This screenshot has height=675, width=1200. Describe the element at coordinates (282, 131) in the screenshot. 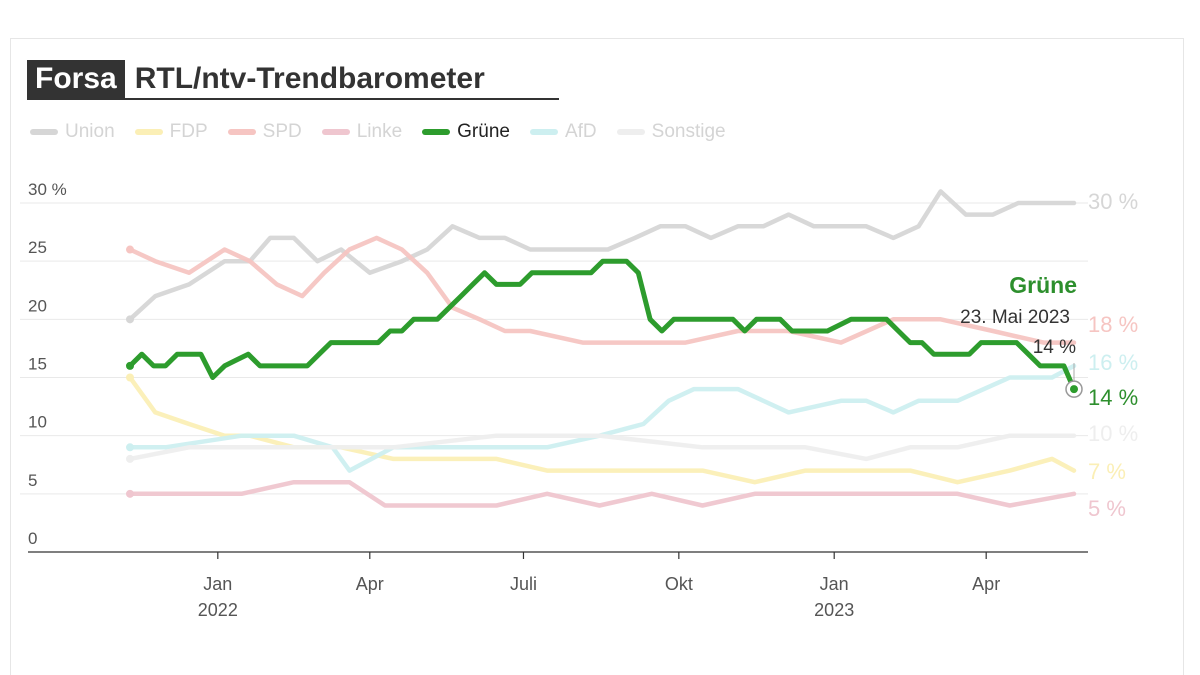

I see `legend-label: SPD` at that location.